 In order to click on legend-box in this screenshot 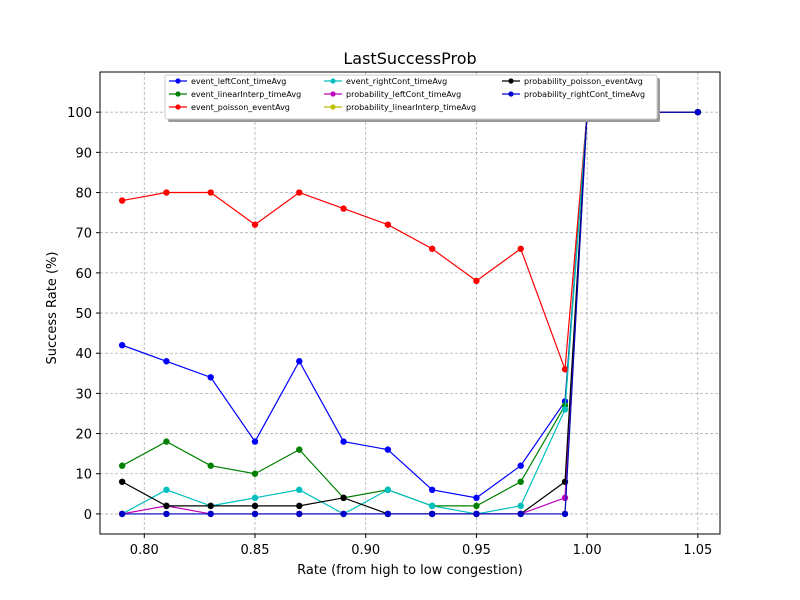, I will do `click(411, 97)`.